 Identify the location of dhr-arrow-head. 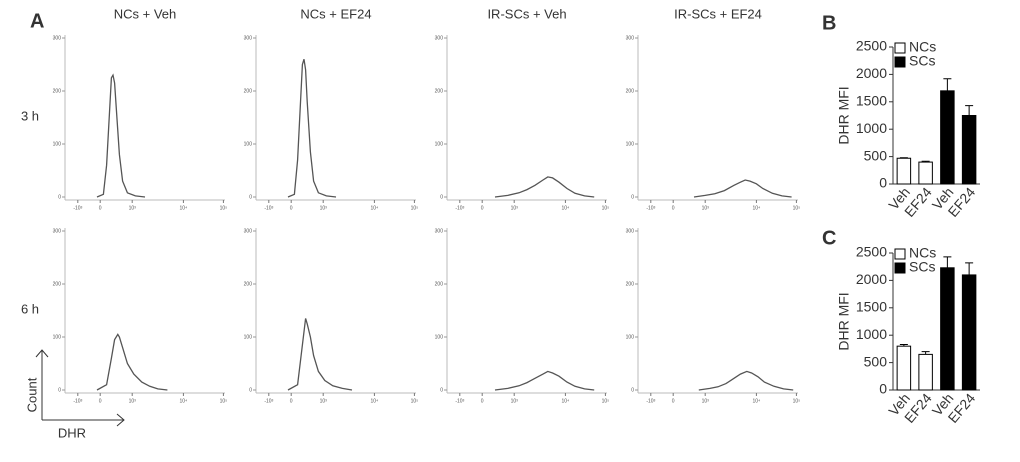
(120, 420).